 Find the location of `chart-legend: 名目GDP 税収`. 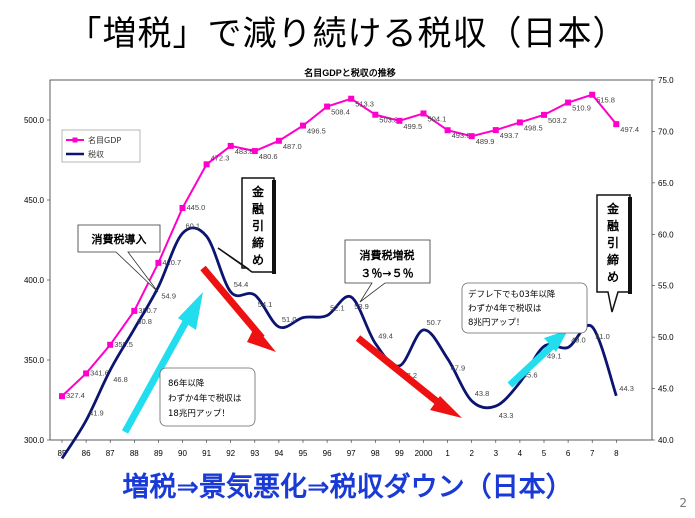

chart-legend: 名目GDP 税収 is located at coordinates (101, 146).